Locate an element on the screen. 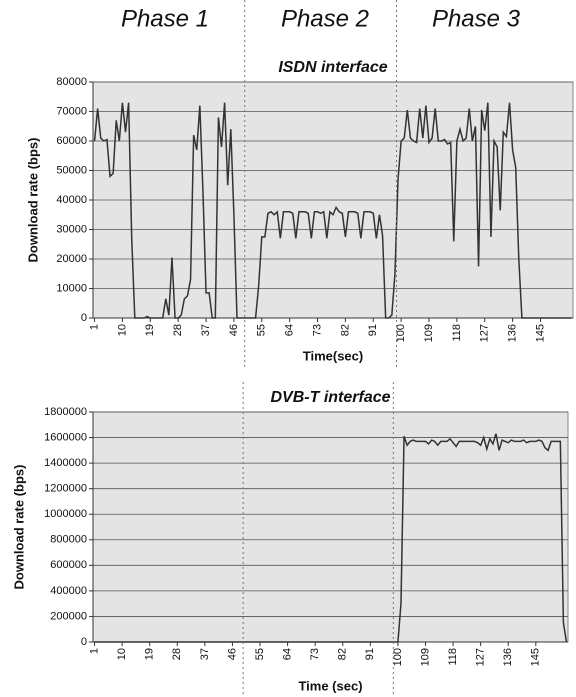 This screenshot has width=576, height=697. phase-label: Phase 1 is located at coordinates (165, 18).